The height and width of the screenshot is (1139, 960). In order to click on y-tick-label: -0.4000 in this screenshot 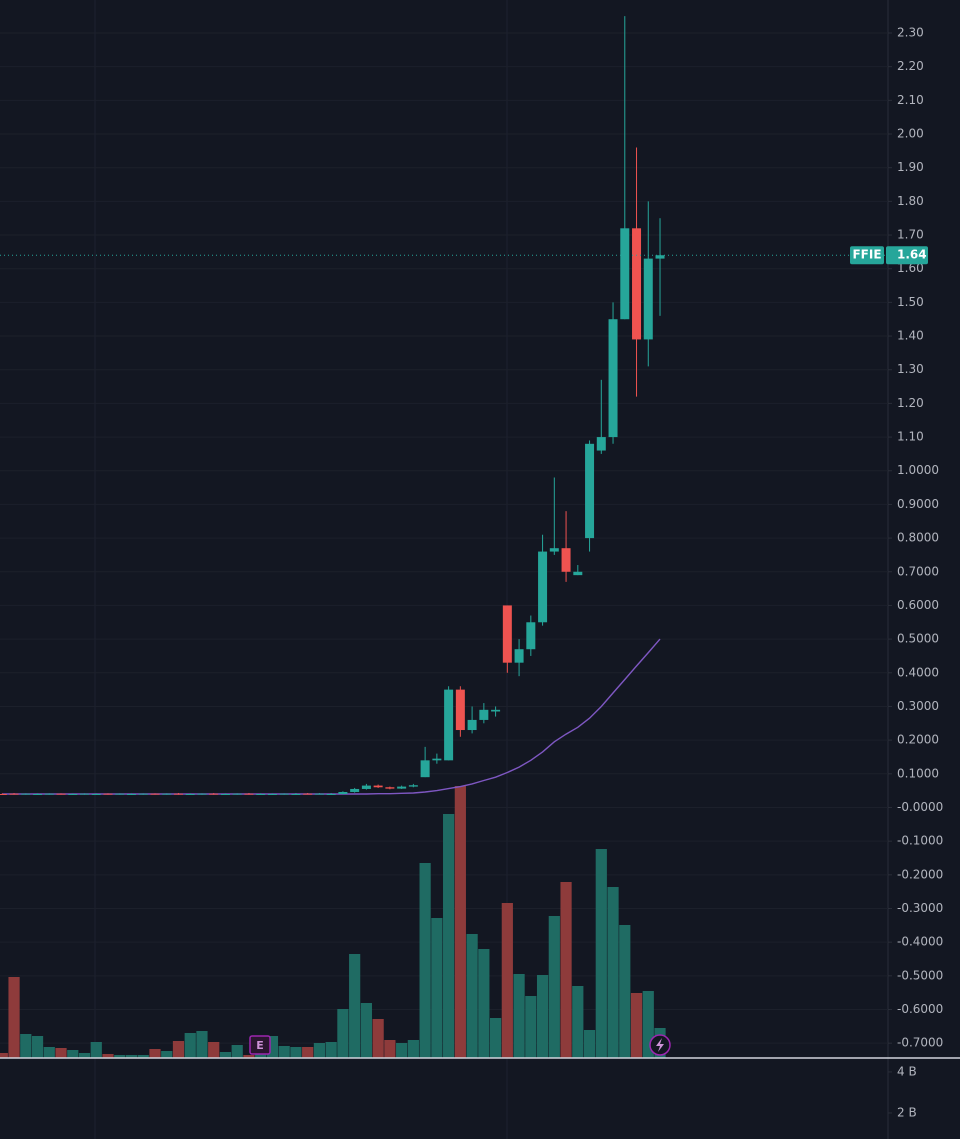, I will do `click(920, 942)`.